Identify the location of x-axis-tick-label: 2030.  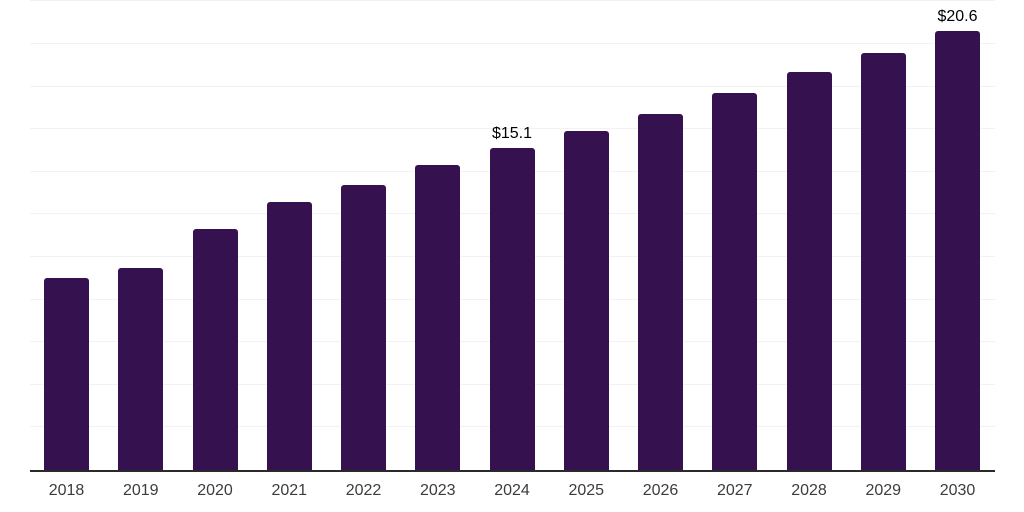
(957, 490).